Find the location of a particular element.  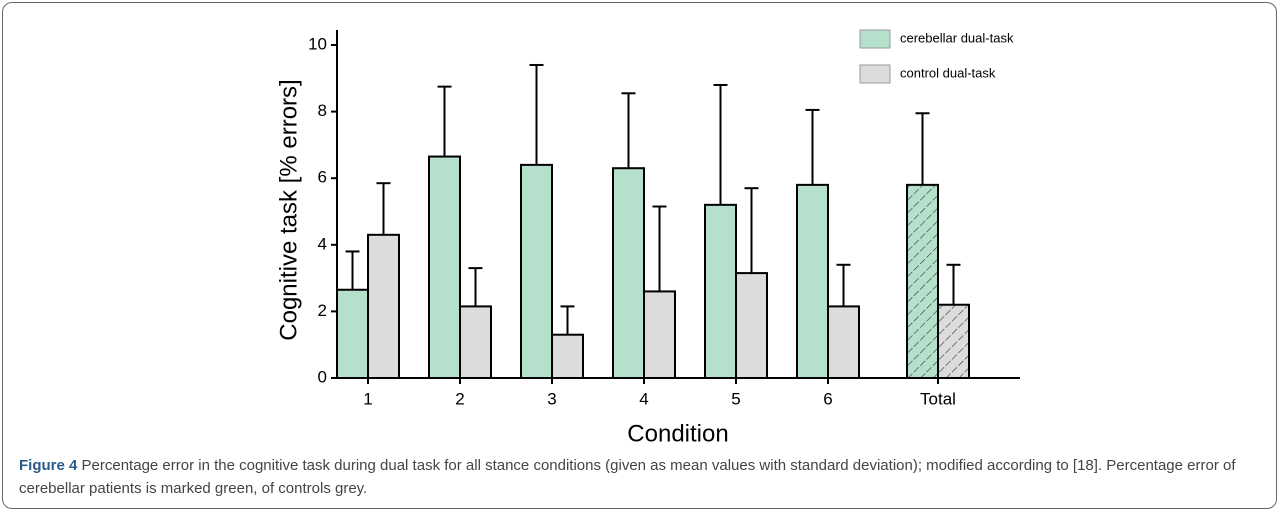

x-tick-label: 5 is located at coordinates (735, 398).